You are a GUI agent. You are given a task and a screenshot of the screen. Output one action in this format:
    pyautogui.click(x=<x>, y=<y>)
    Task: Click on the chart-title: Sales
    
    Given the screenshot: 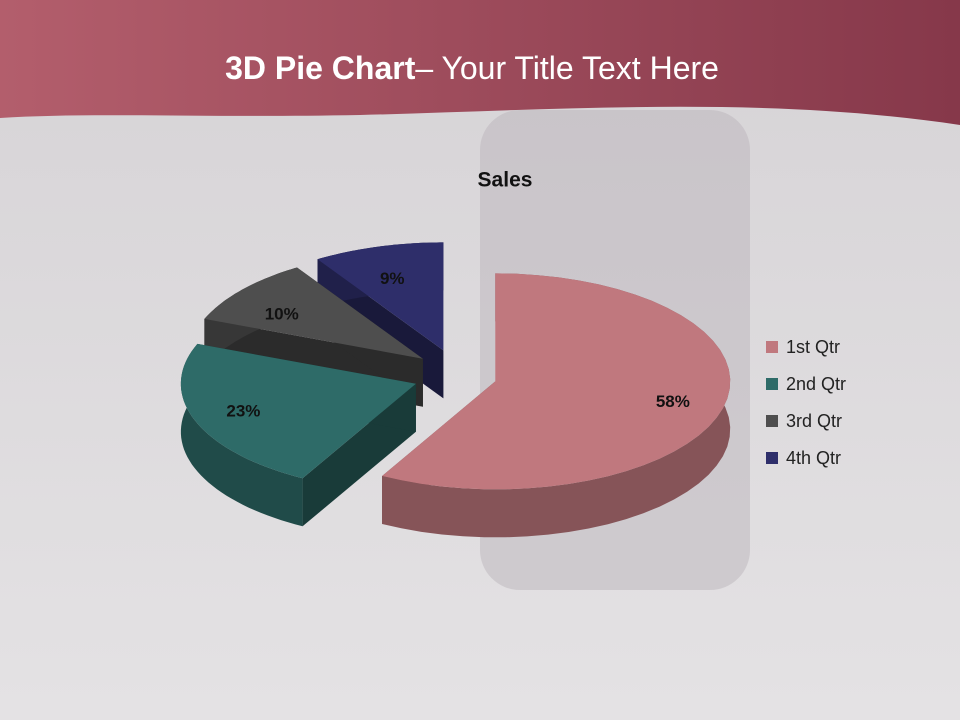 What is the action you would take?
    pyautogui.click(x=505, y=180)
    